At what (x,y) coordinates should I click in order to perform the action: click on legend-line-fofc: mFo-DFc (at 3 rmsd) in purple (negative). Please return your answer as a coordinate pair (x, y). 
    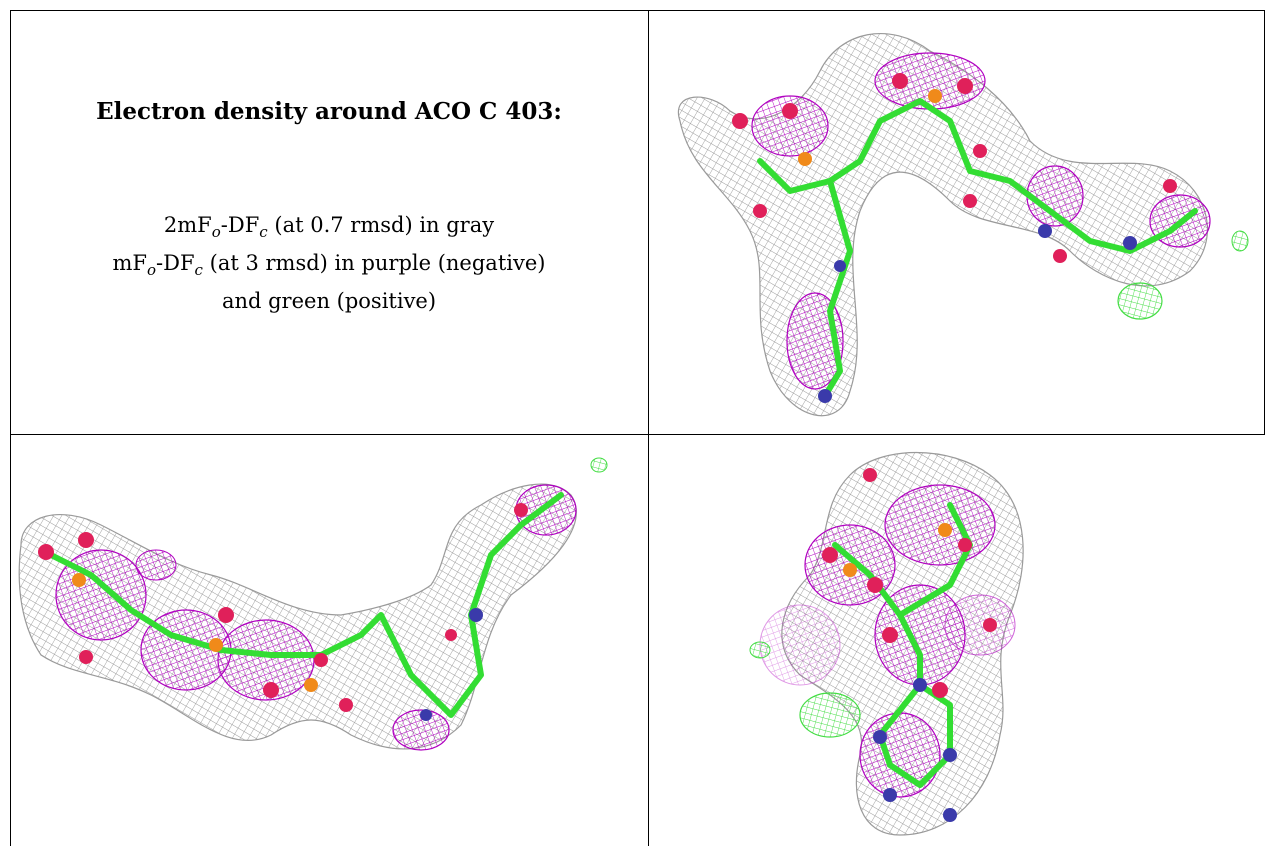
    Looking at the image, I should click on (329, 265).